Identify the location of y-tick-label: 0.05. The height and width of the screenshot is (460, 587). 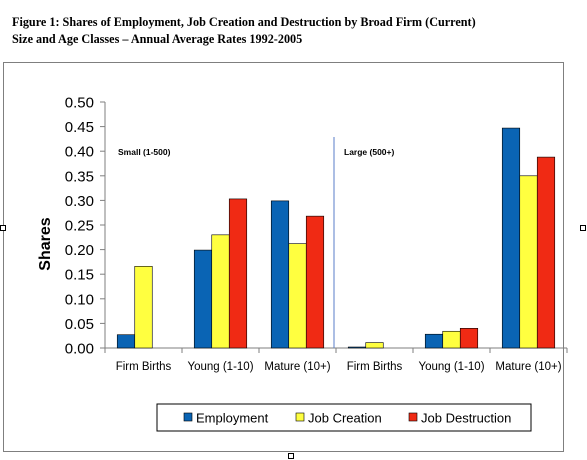
(79, 324).